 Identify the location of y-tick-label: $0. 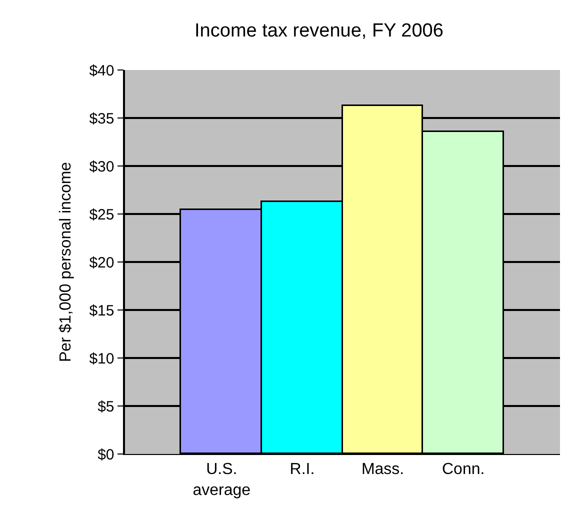
(106, 455).